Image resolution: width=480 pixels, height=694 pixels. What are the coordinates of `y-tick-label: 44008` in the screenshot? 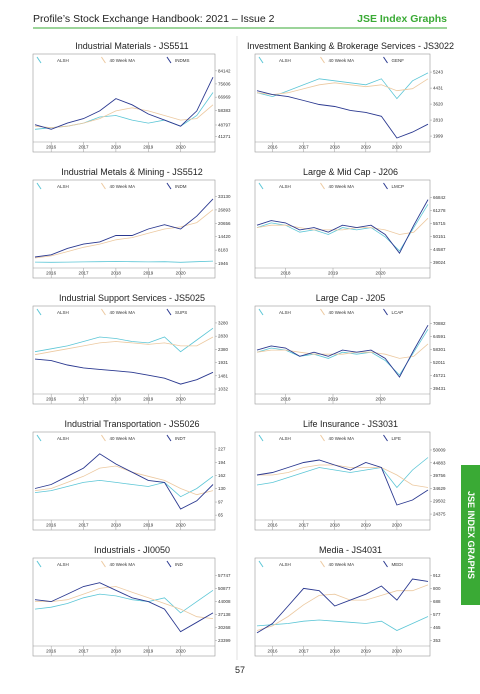 It's located at (224, 601).